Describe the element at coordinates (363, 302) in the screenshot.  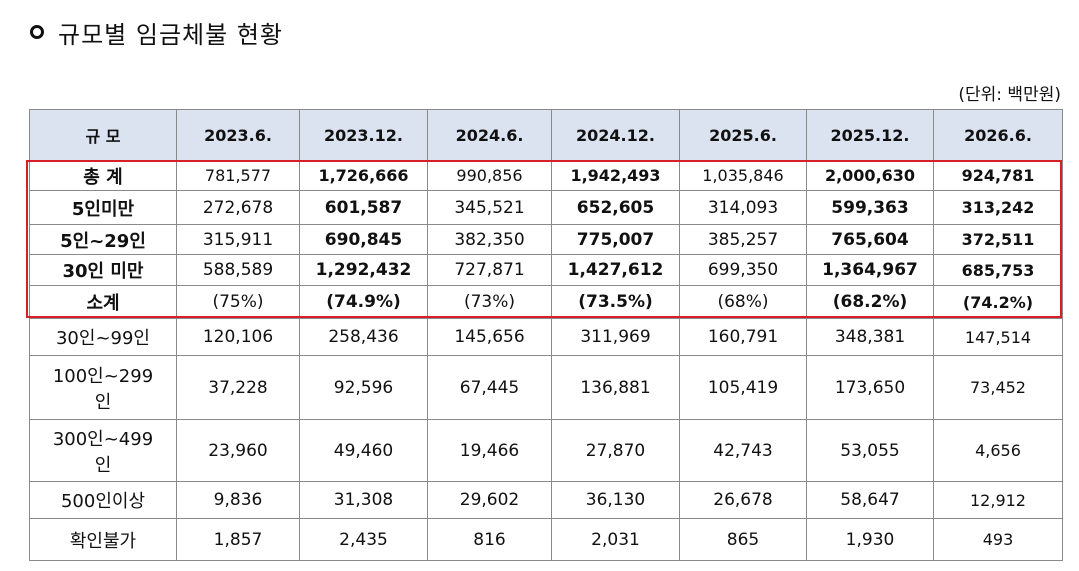
I see `share-cell: (74.9%)` at that location.